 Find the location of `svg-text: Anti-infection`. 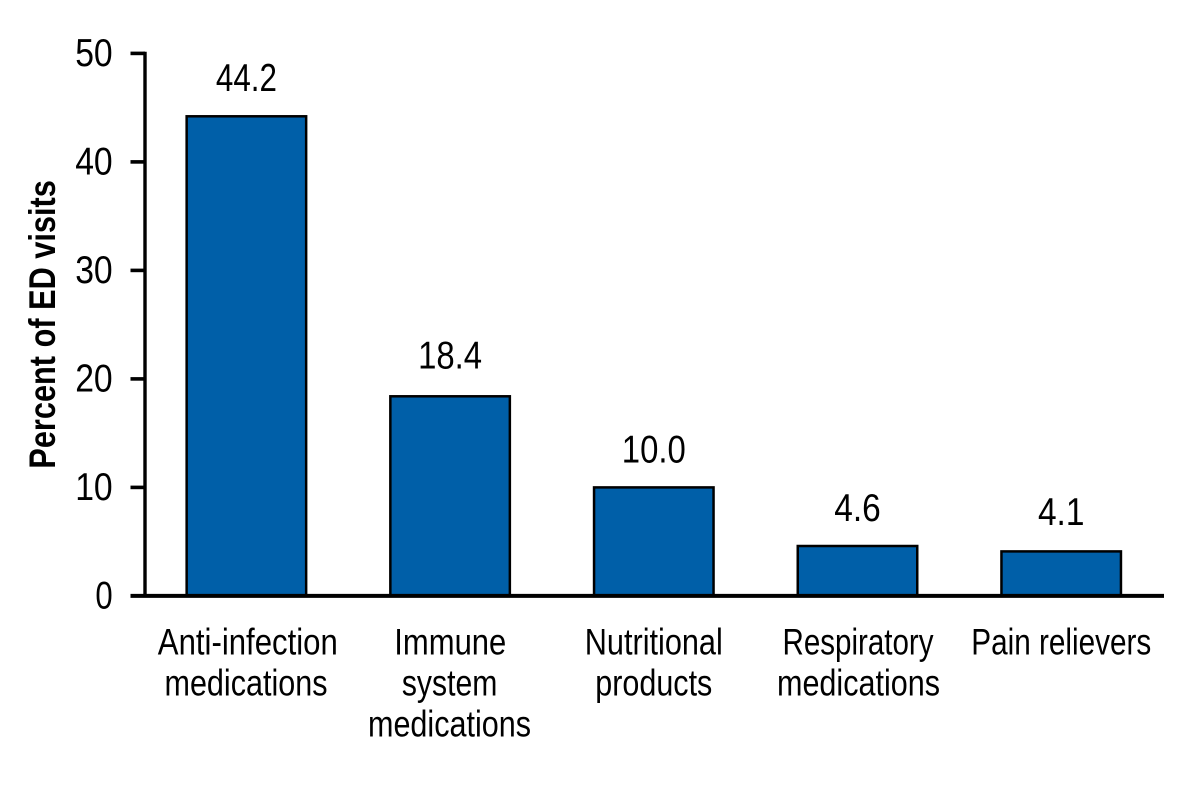

svg-text: Anti-infection is located at coordinates (248, 641).